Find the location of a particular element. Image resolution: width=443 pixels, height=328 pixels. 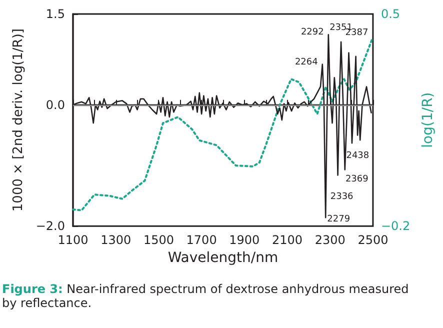

y2-axis-title: log(1/R) is located at coordinates (428, 120).